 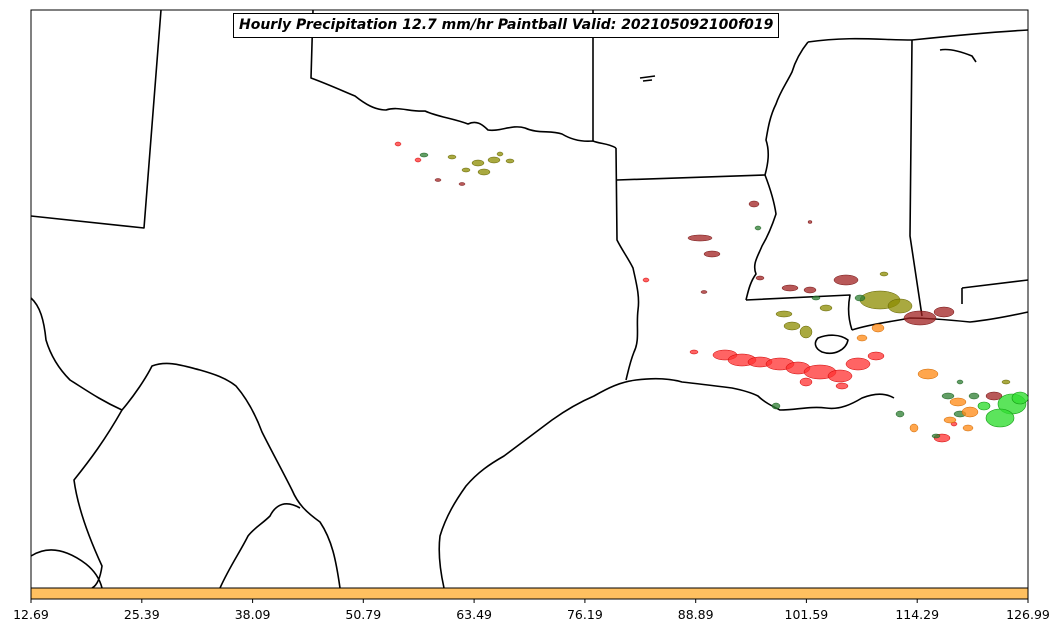 I want to click on colorbar-tick-label: 88.89, so click(x=695, y=614).